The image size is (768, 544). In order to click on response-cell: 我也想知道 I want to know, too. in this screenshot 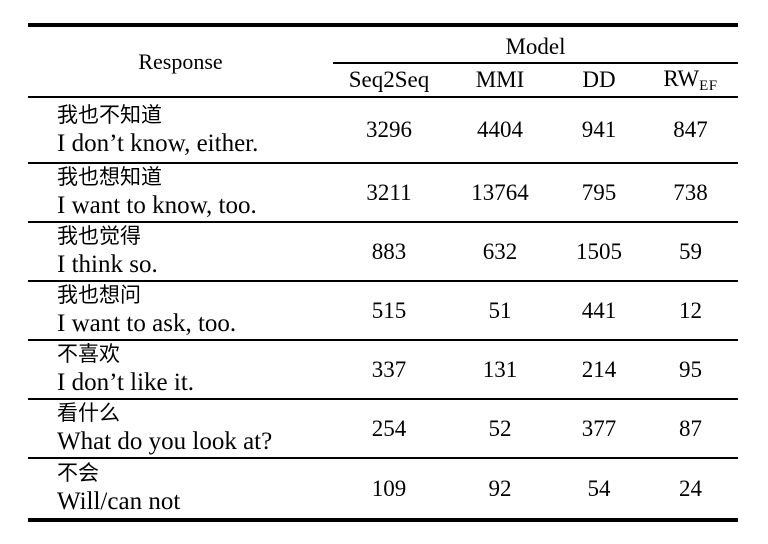, I will do `click(180, 193)`.